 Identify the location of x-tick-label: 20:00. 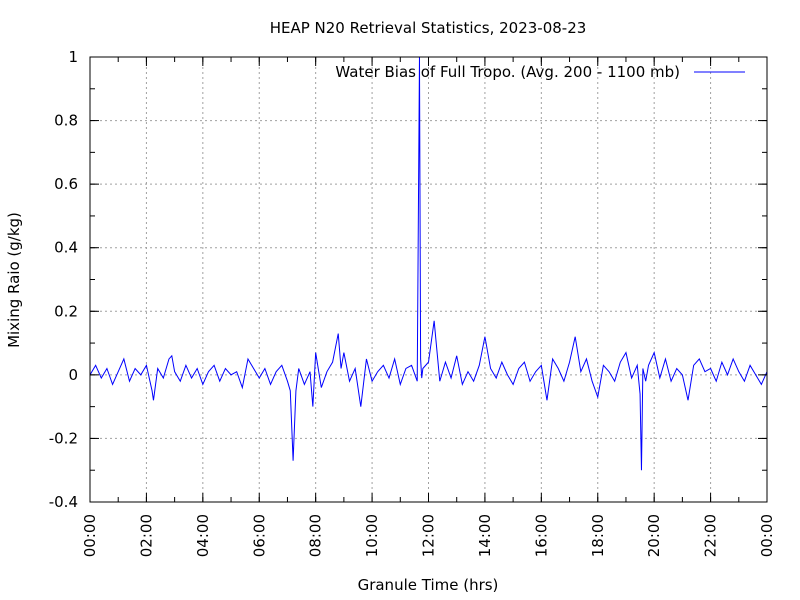
(654, 535).